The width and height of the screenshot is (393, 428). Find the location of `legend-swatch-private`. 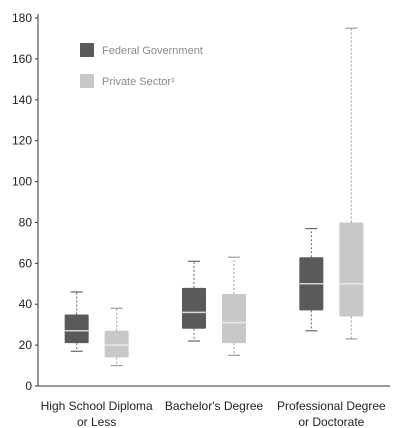

legend-swatch-private is located at coordinates (87, 81).